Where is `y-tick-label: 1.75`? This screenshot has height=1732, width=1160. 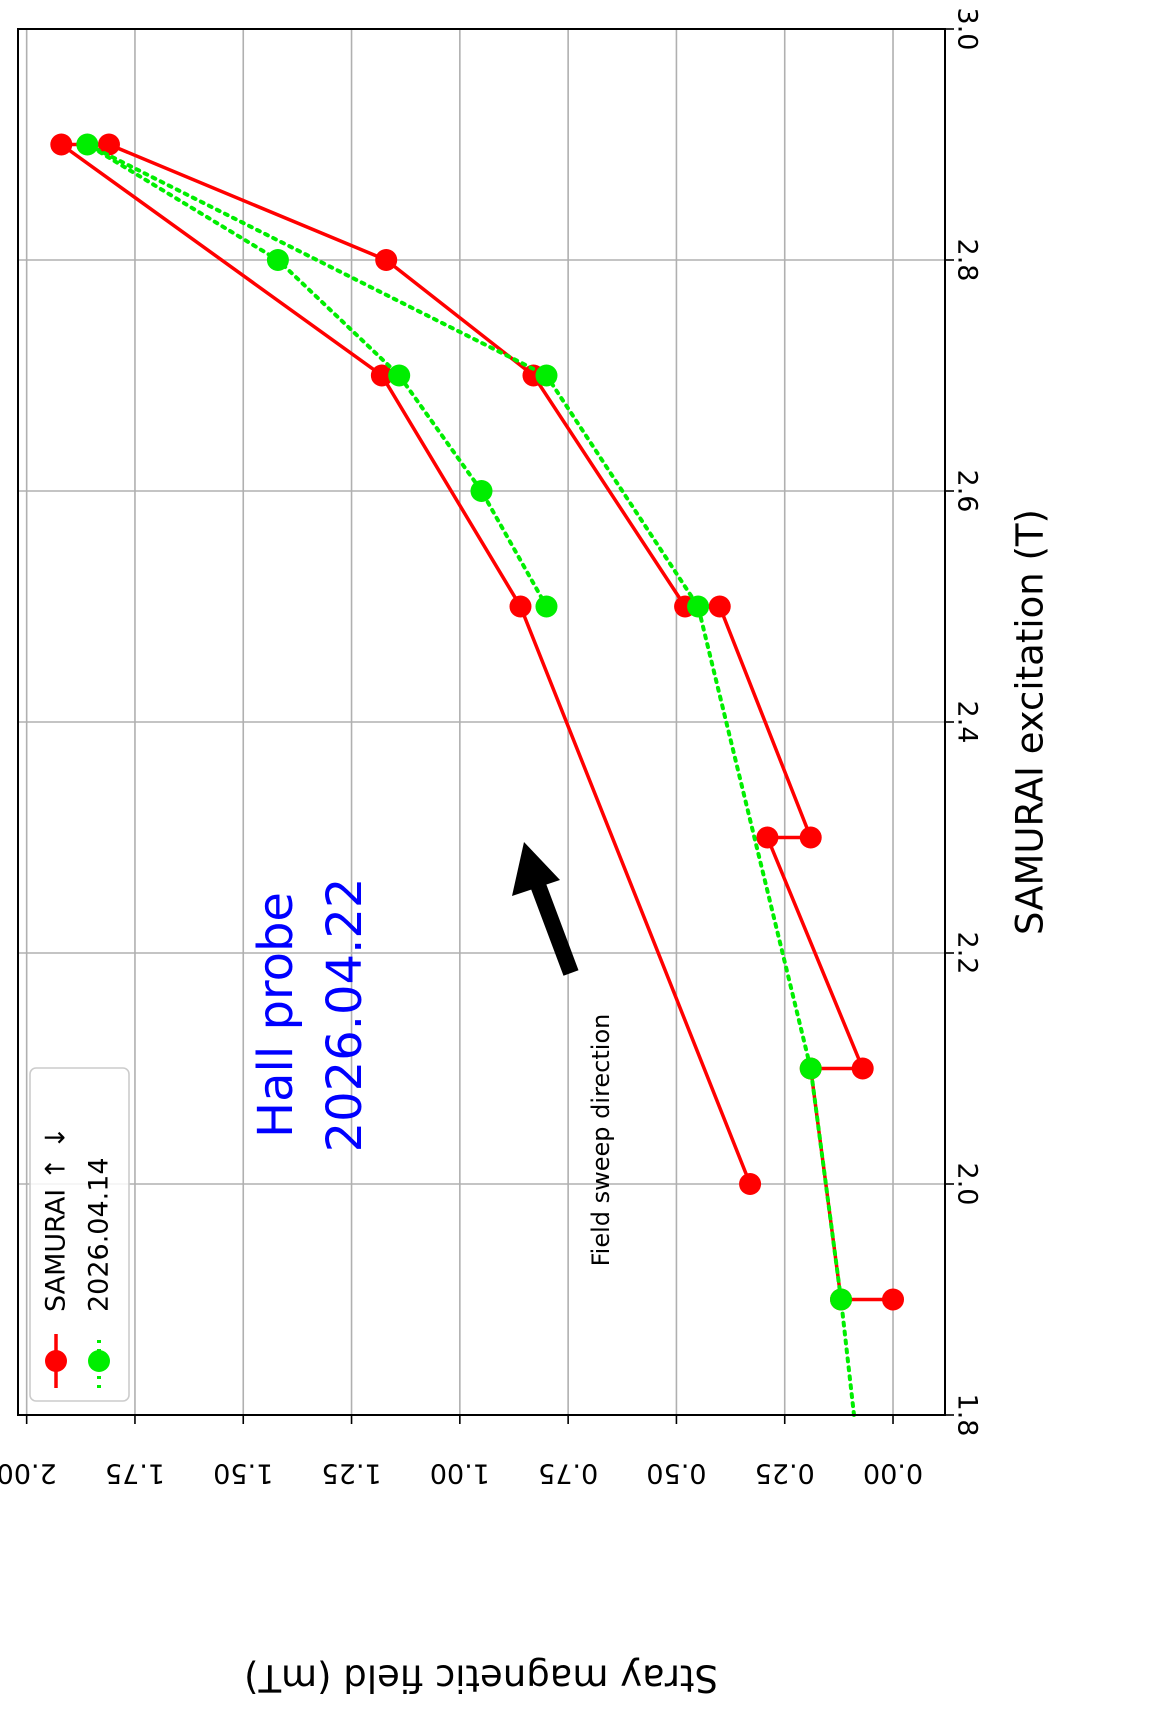
y-tick-label: 1.75 is located at coordinates (135, 1473).